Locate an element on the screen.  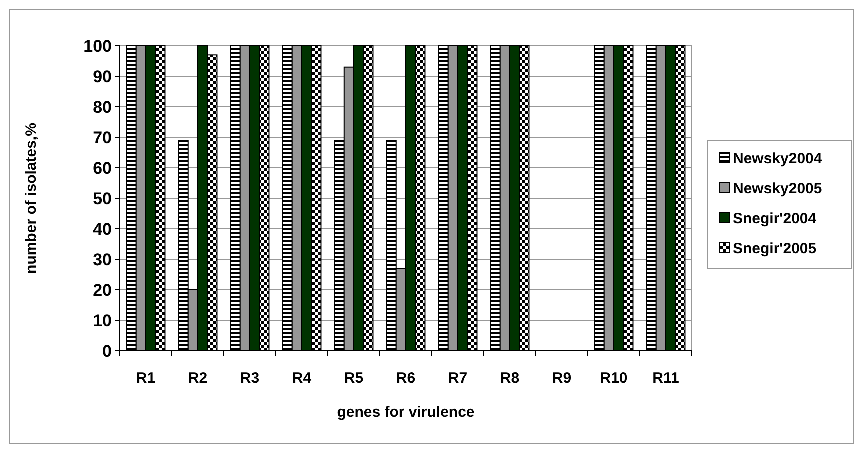
x-tick-label: R5 is located at coordinates (354, 378).